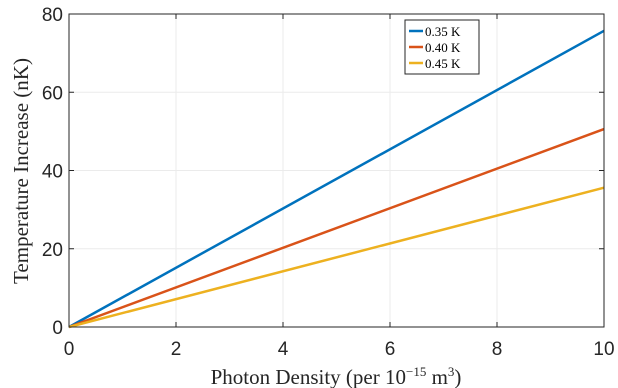  I want to click on x-tick-label: 10, so click(603, 349).